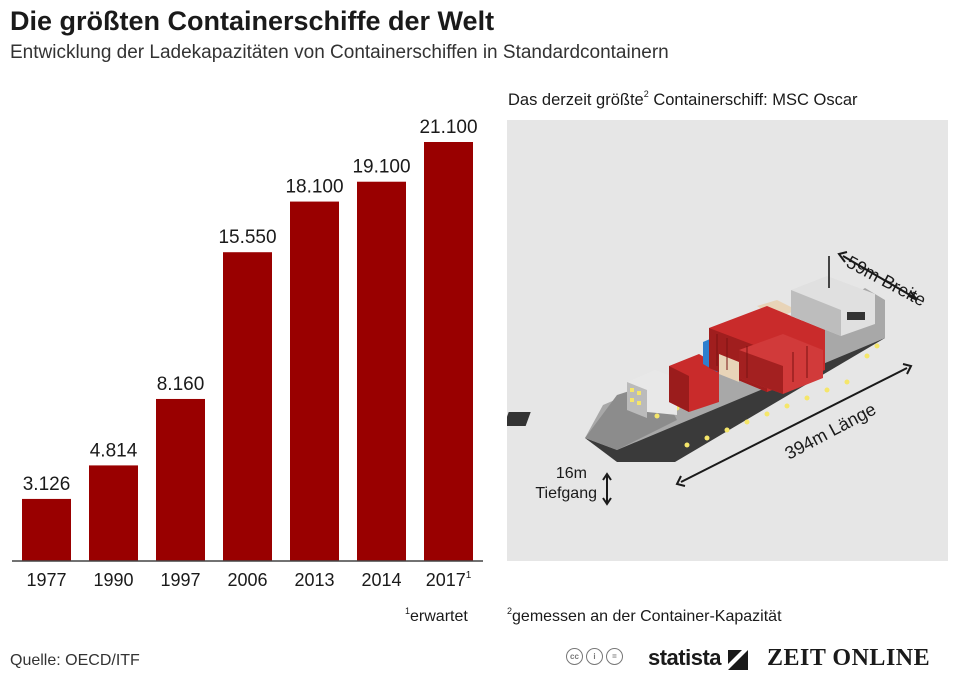  I want to click on x-tick-label: 20171, so click(449, 580).